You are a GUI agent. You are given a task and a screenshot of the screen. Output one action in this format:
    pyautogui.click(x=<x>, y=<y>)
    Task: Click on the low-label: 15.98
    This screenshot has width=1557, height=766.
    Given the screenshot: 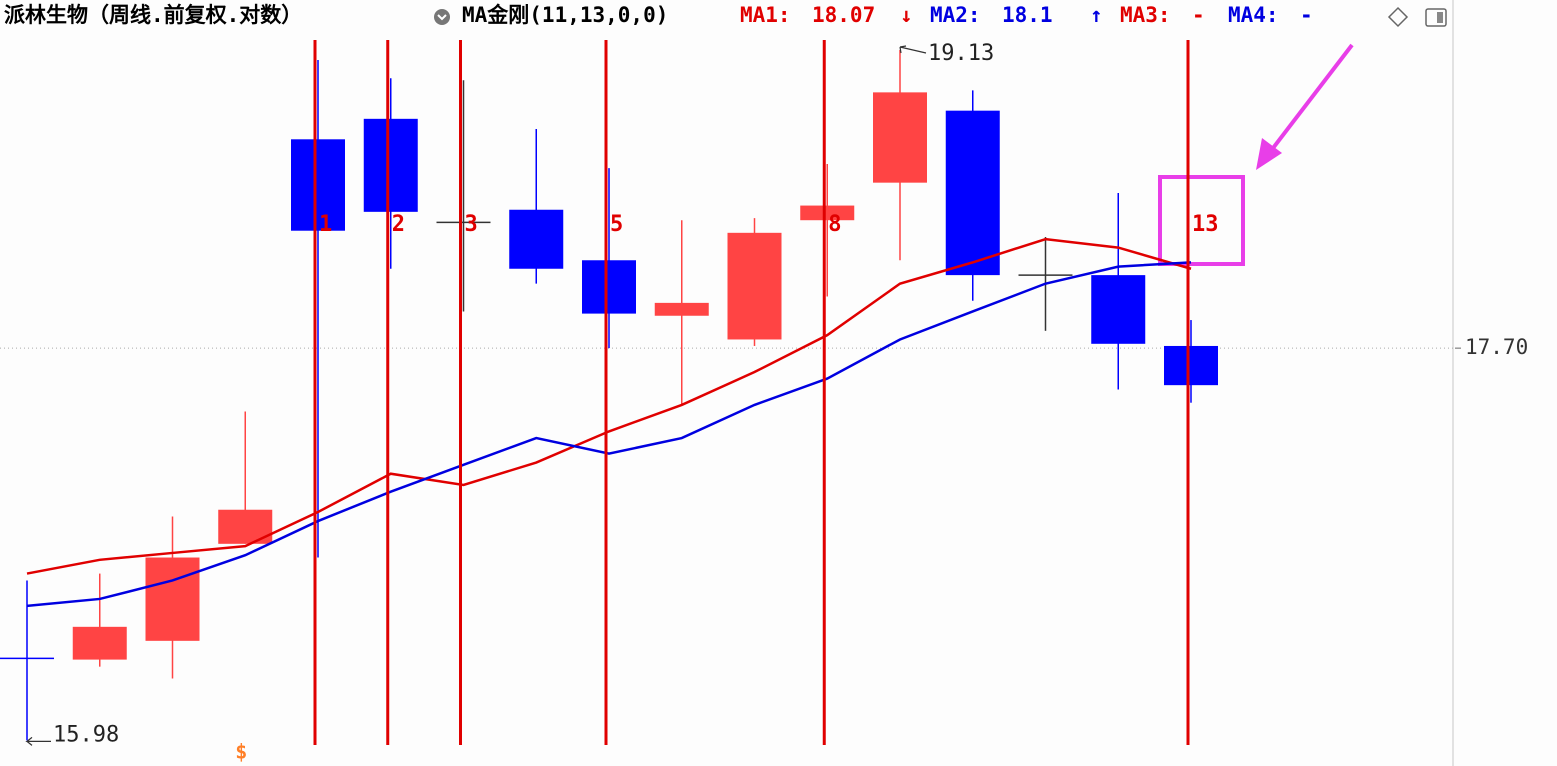 What is the action you would take?
    pyautogui.click(x=86, y=734)
    